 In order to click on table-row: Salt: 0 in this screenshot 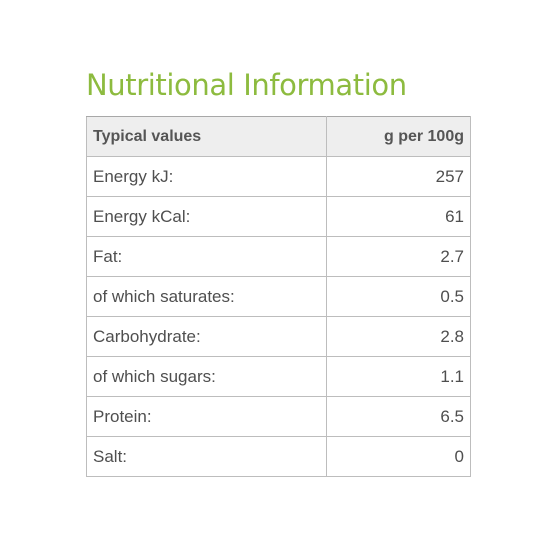, I will do `click(278, 456)`.